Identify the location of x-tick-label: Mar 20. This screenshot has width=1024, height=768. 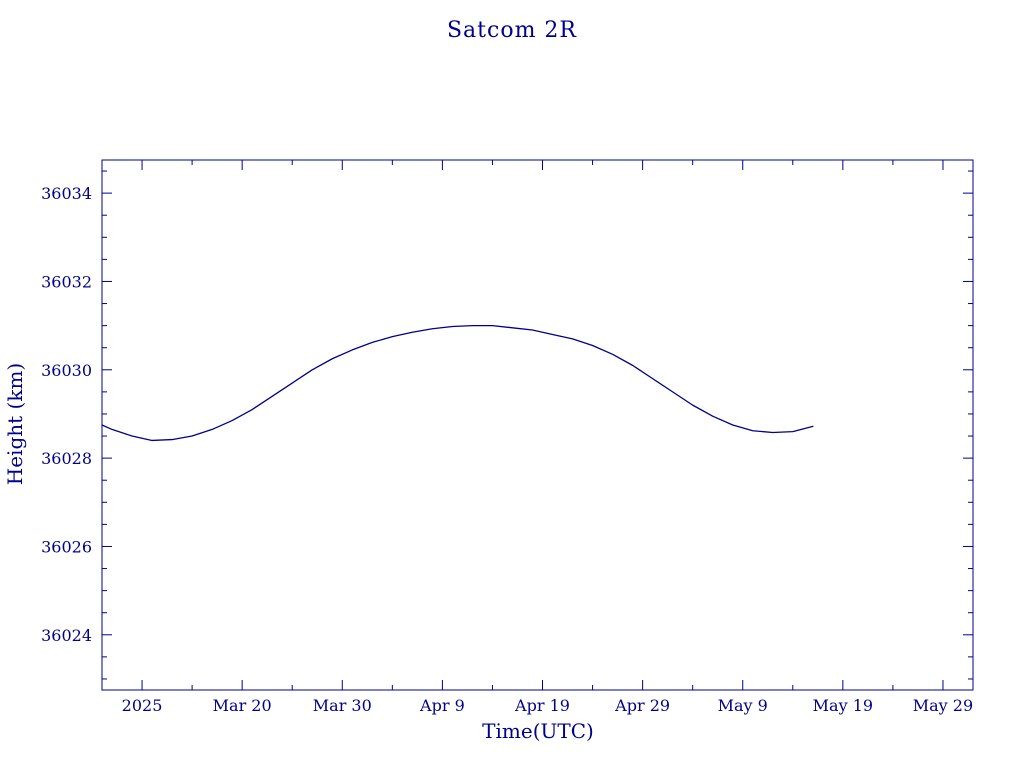
(242, 705).